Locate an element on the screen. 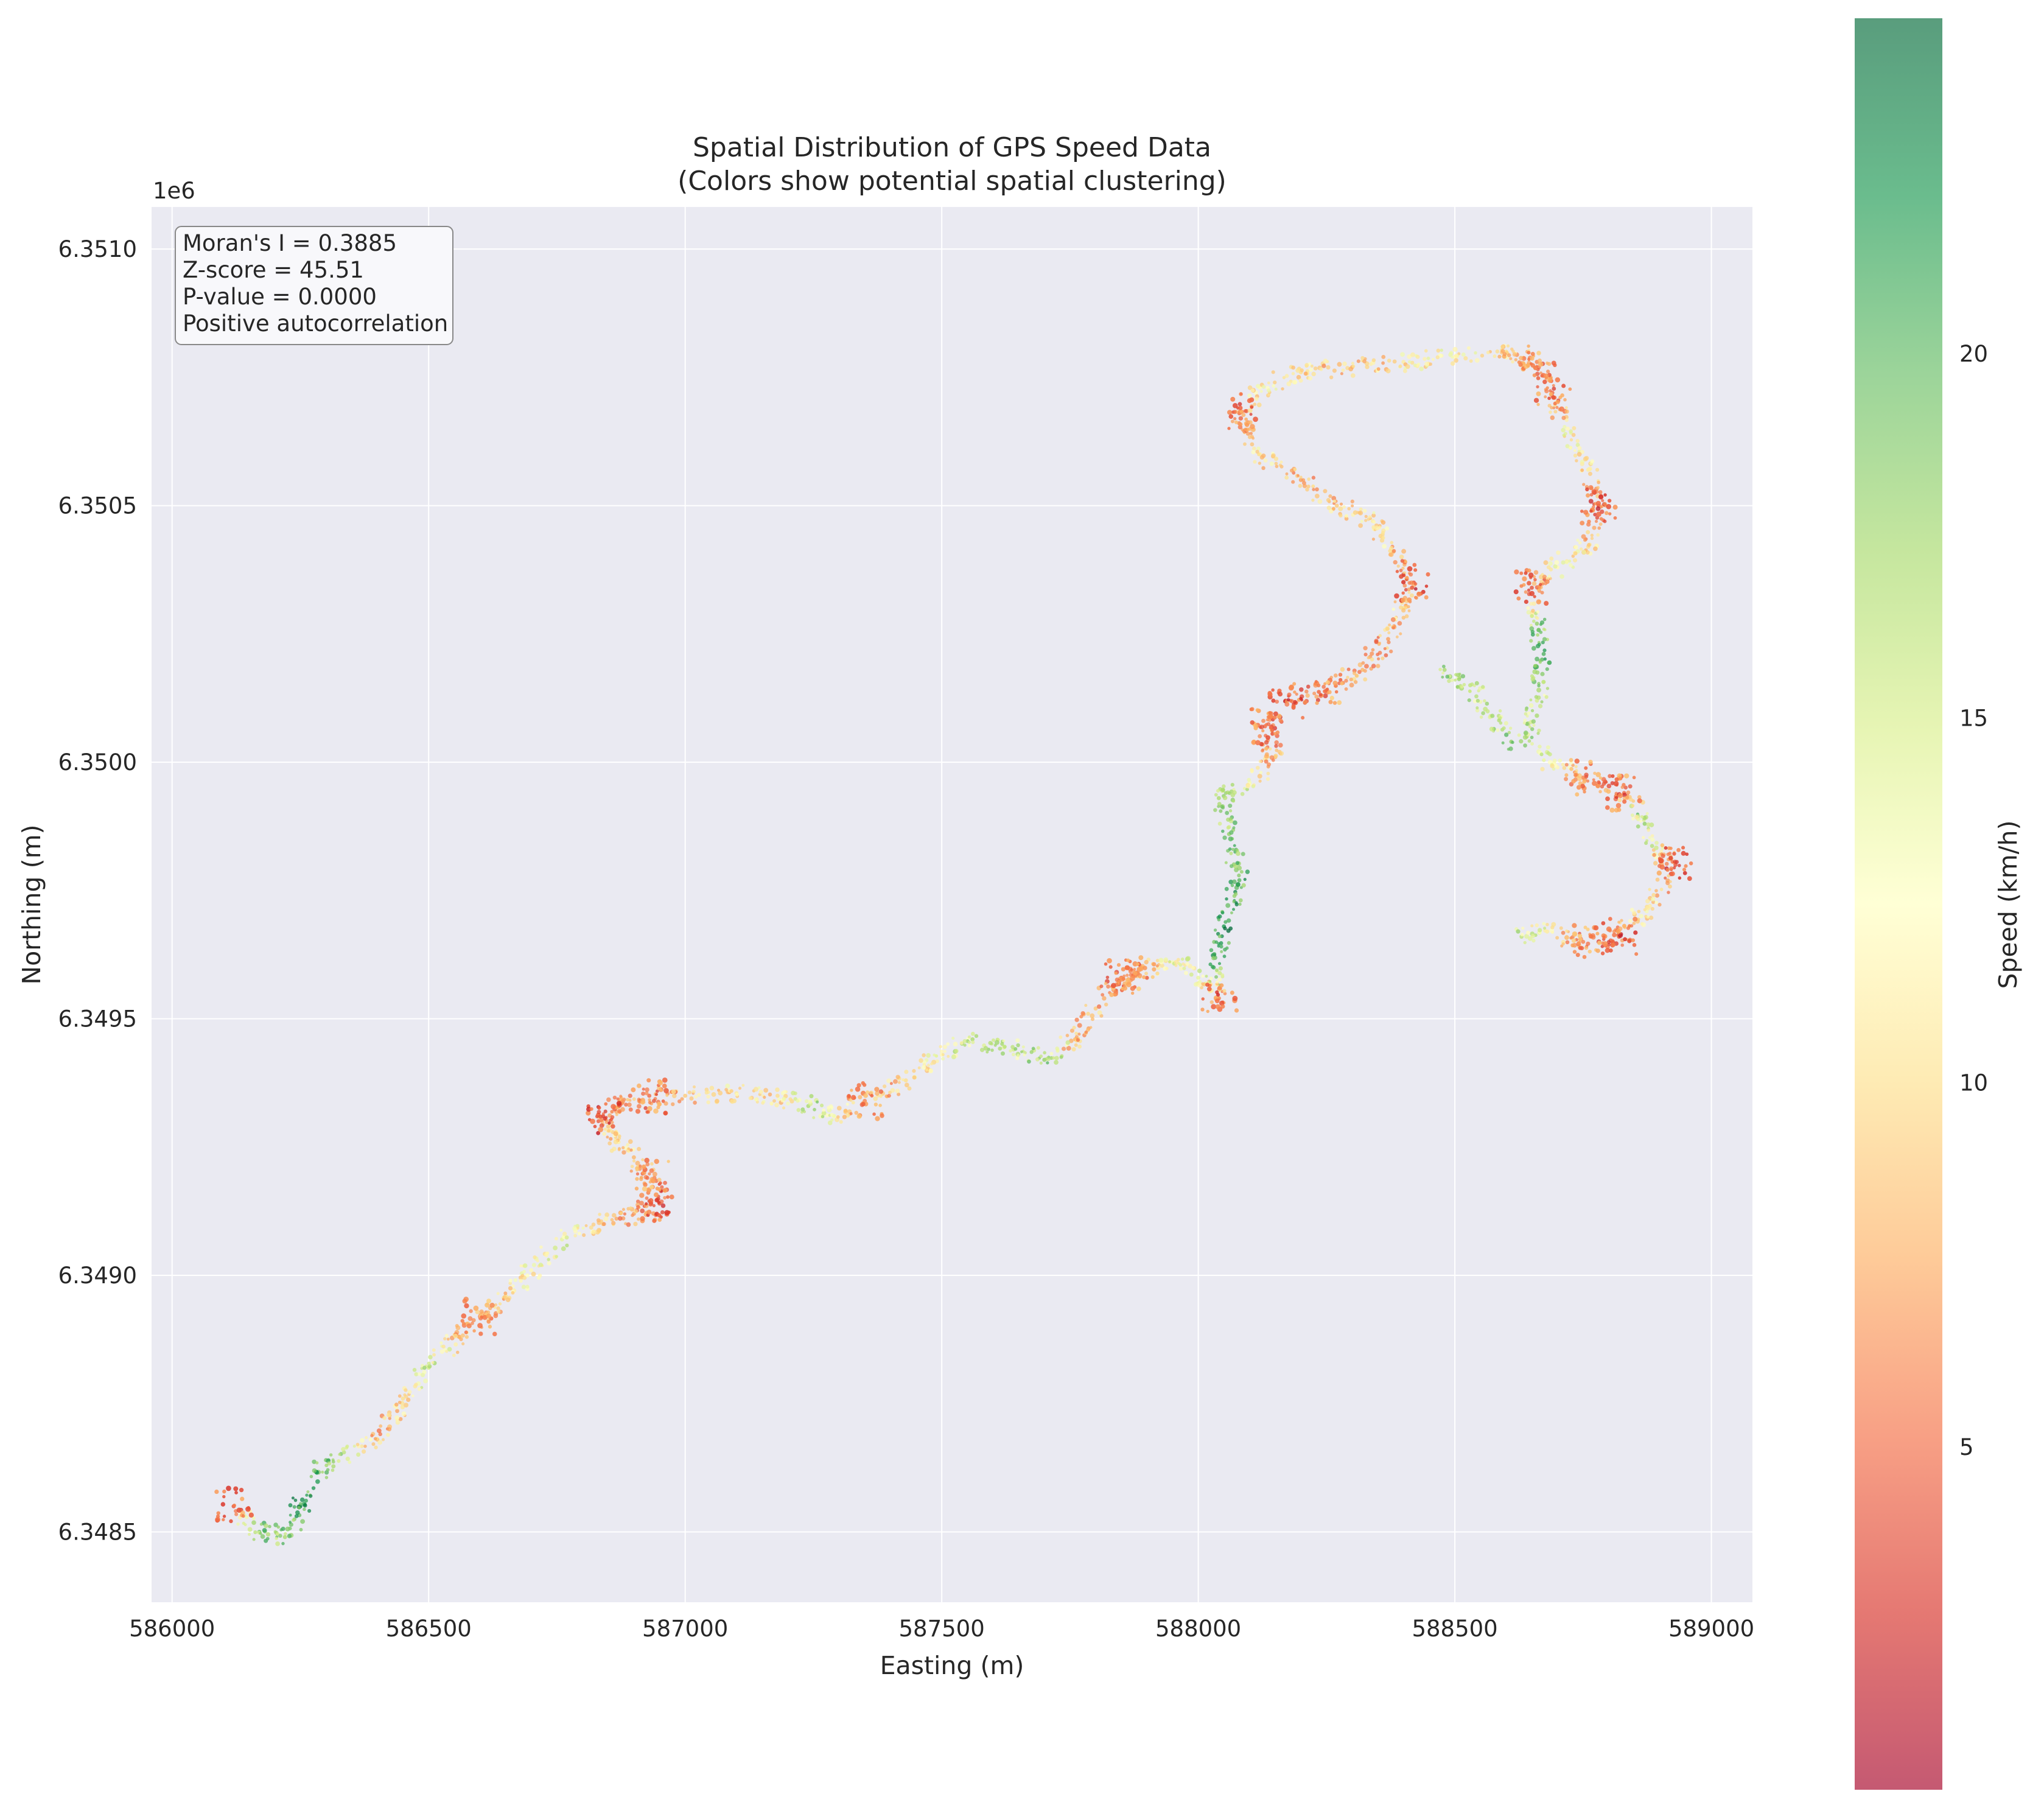  stats-p-value: P-value = 0.0000 is located at coordinates (280, 297).